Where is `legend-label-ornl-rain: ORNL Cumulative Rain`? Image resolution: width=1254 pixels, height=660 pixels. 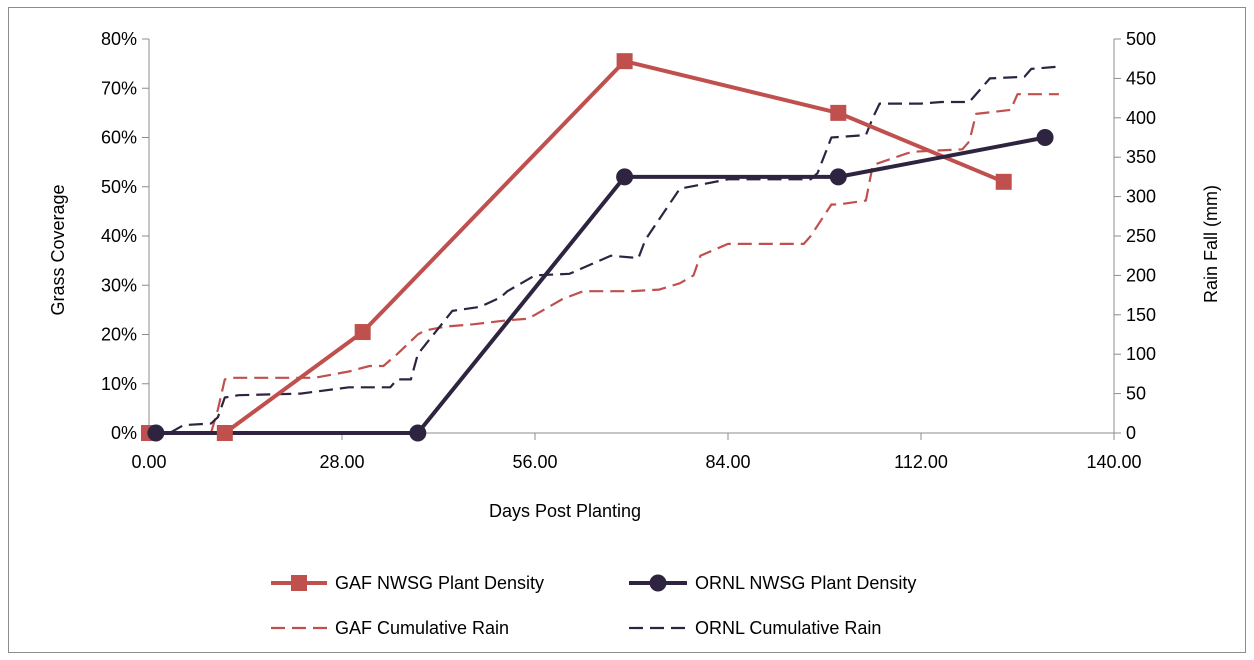
legend-label-ornl-rain: ORNL Cumulative Rain is located at coordinates (788, 628).